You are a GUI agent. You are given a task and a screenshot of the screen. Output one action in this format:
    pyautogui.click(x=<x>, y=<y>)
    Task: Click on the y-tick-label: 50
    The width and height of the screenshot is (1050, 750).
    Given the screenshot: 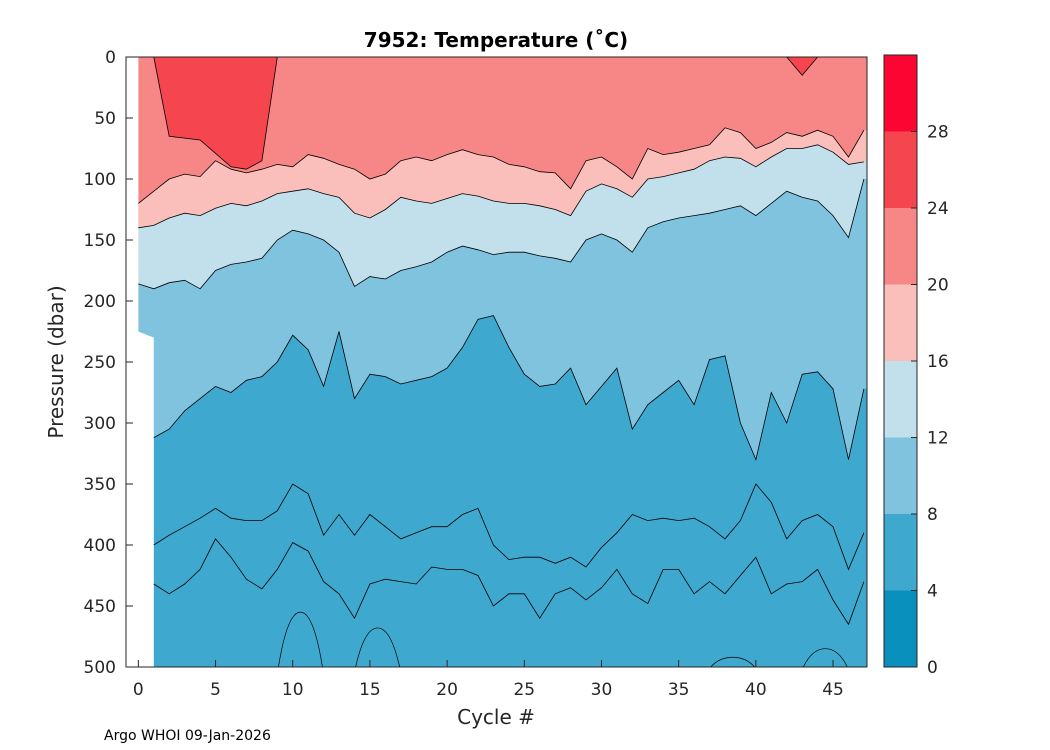 What is the action you would take?
    pyautogui.click(x=105, y=119)
    